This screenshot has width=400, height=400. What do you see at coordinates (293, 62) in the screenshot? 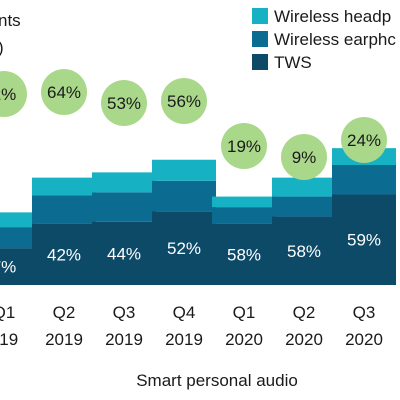
I see `legend-label: TWS` at bounding box center [293, 62].